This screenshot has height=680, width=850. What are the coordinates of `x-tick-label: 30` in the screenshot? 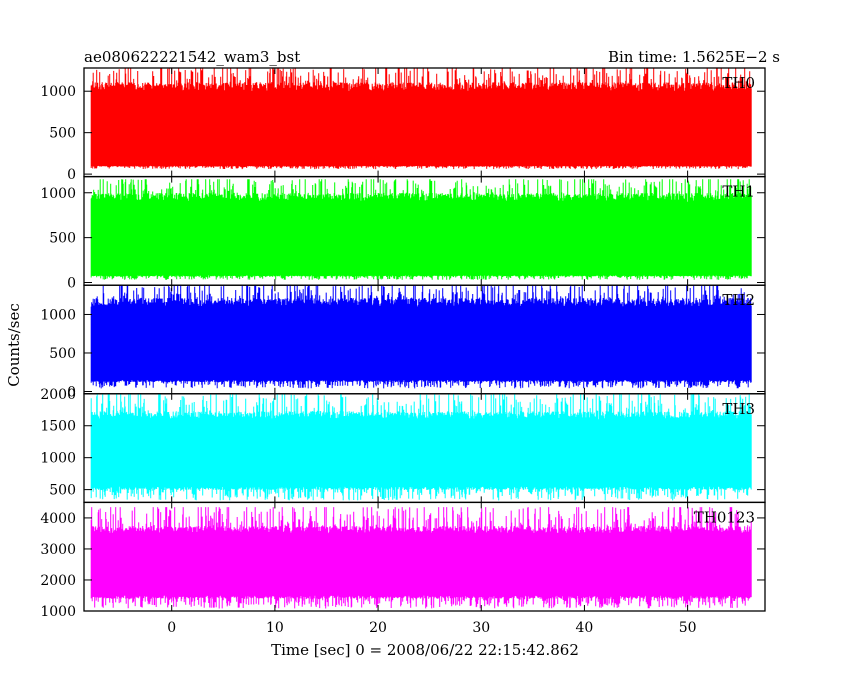 It's located at (481, 628).